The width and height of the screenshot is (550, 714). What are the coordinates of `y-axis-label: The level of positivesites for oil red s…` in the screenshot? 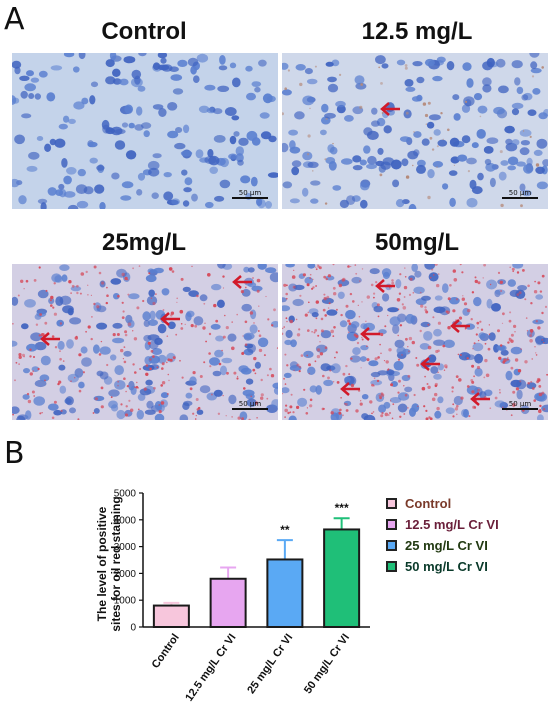 It's located at (109, 563).